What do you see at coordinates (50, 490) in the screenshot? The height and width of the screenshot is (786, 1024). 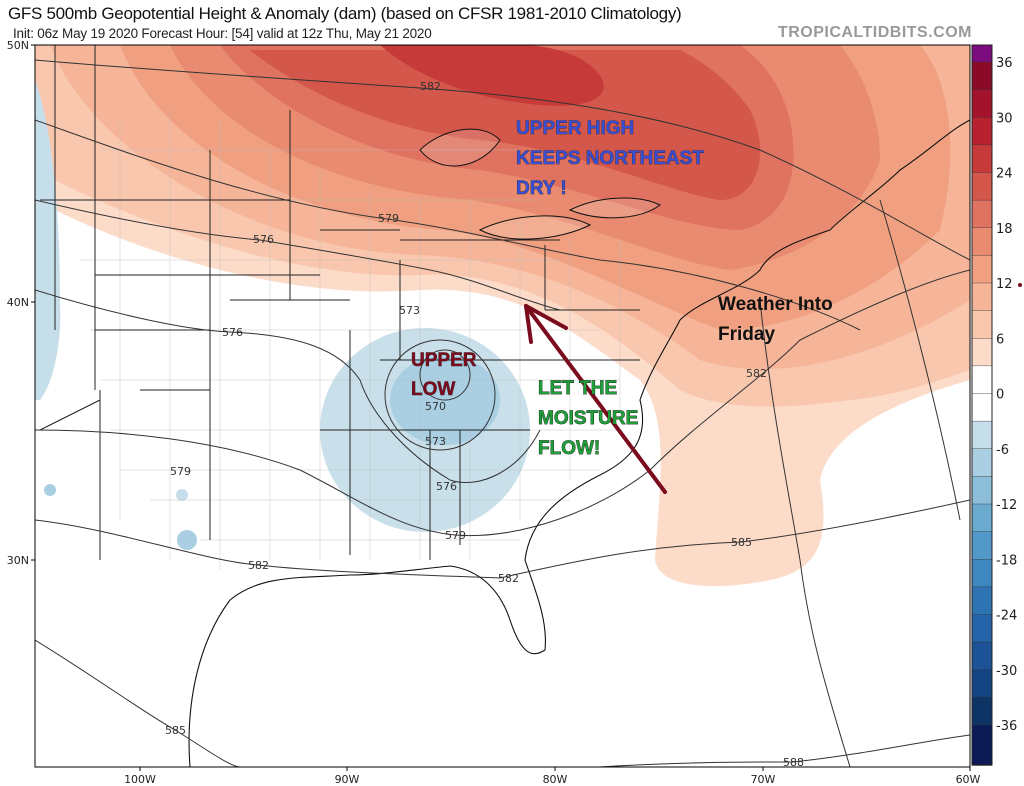 I see `anomaly-minus-small2` at bounding box center [50, 490].